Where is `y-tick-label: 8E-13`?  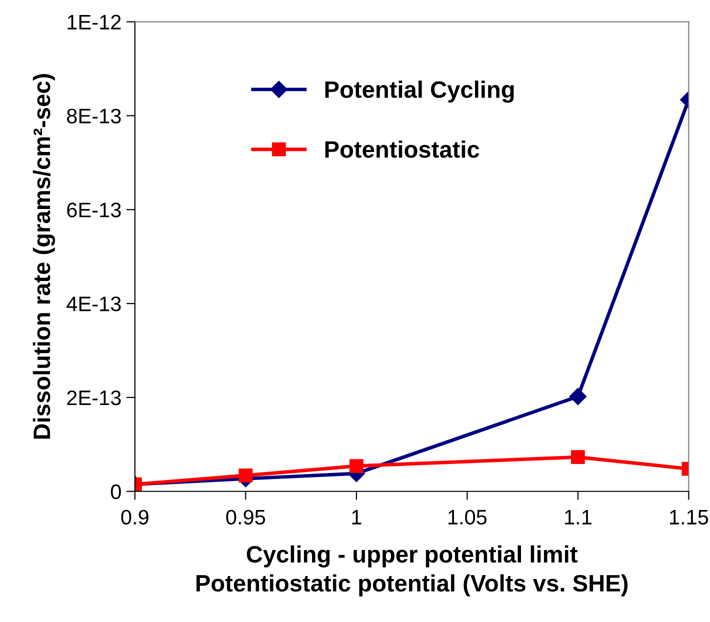 y-tick-label: 8E-13 is located at coordinates (94, 116).